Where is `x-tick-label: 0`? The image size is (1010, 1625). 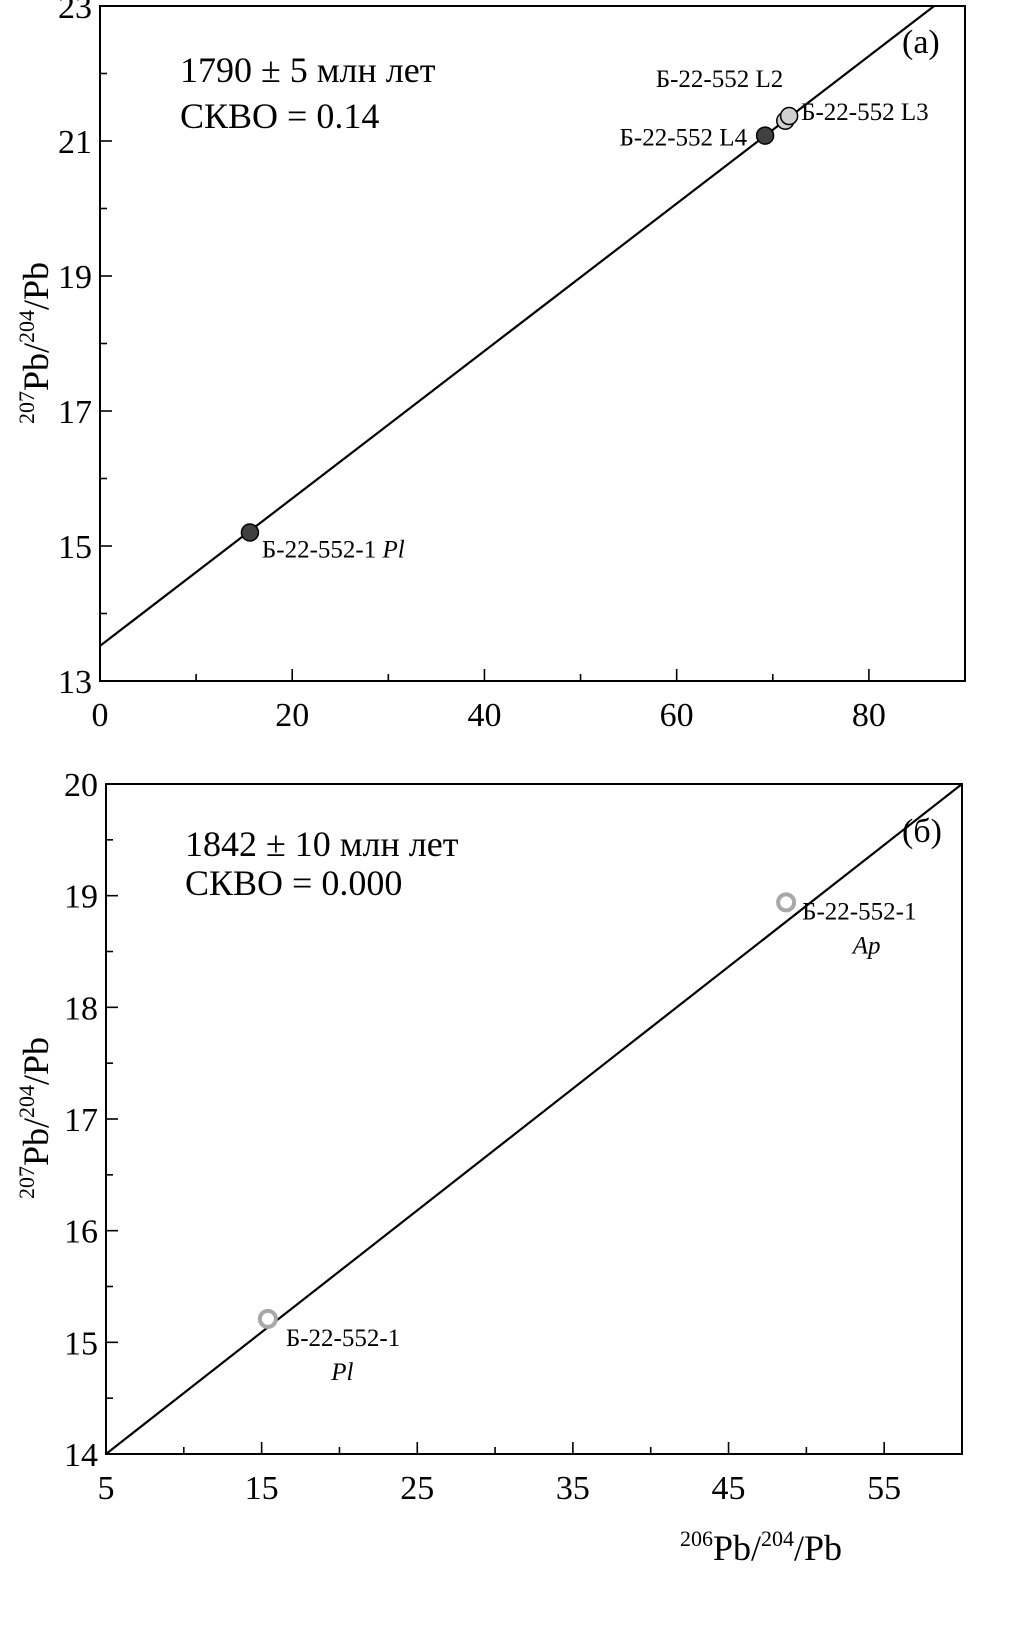
x-tick-label: 0 is located at coordinates (100, 715).